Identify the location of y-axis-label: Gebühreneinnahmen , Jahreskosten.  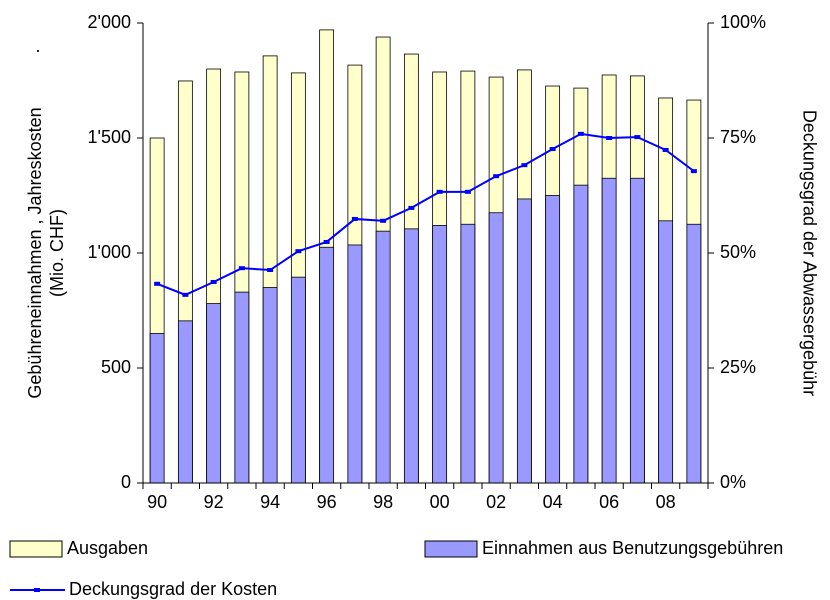
(35, 252).